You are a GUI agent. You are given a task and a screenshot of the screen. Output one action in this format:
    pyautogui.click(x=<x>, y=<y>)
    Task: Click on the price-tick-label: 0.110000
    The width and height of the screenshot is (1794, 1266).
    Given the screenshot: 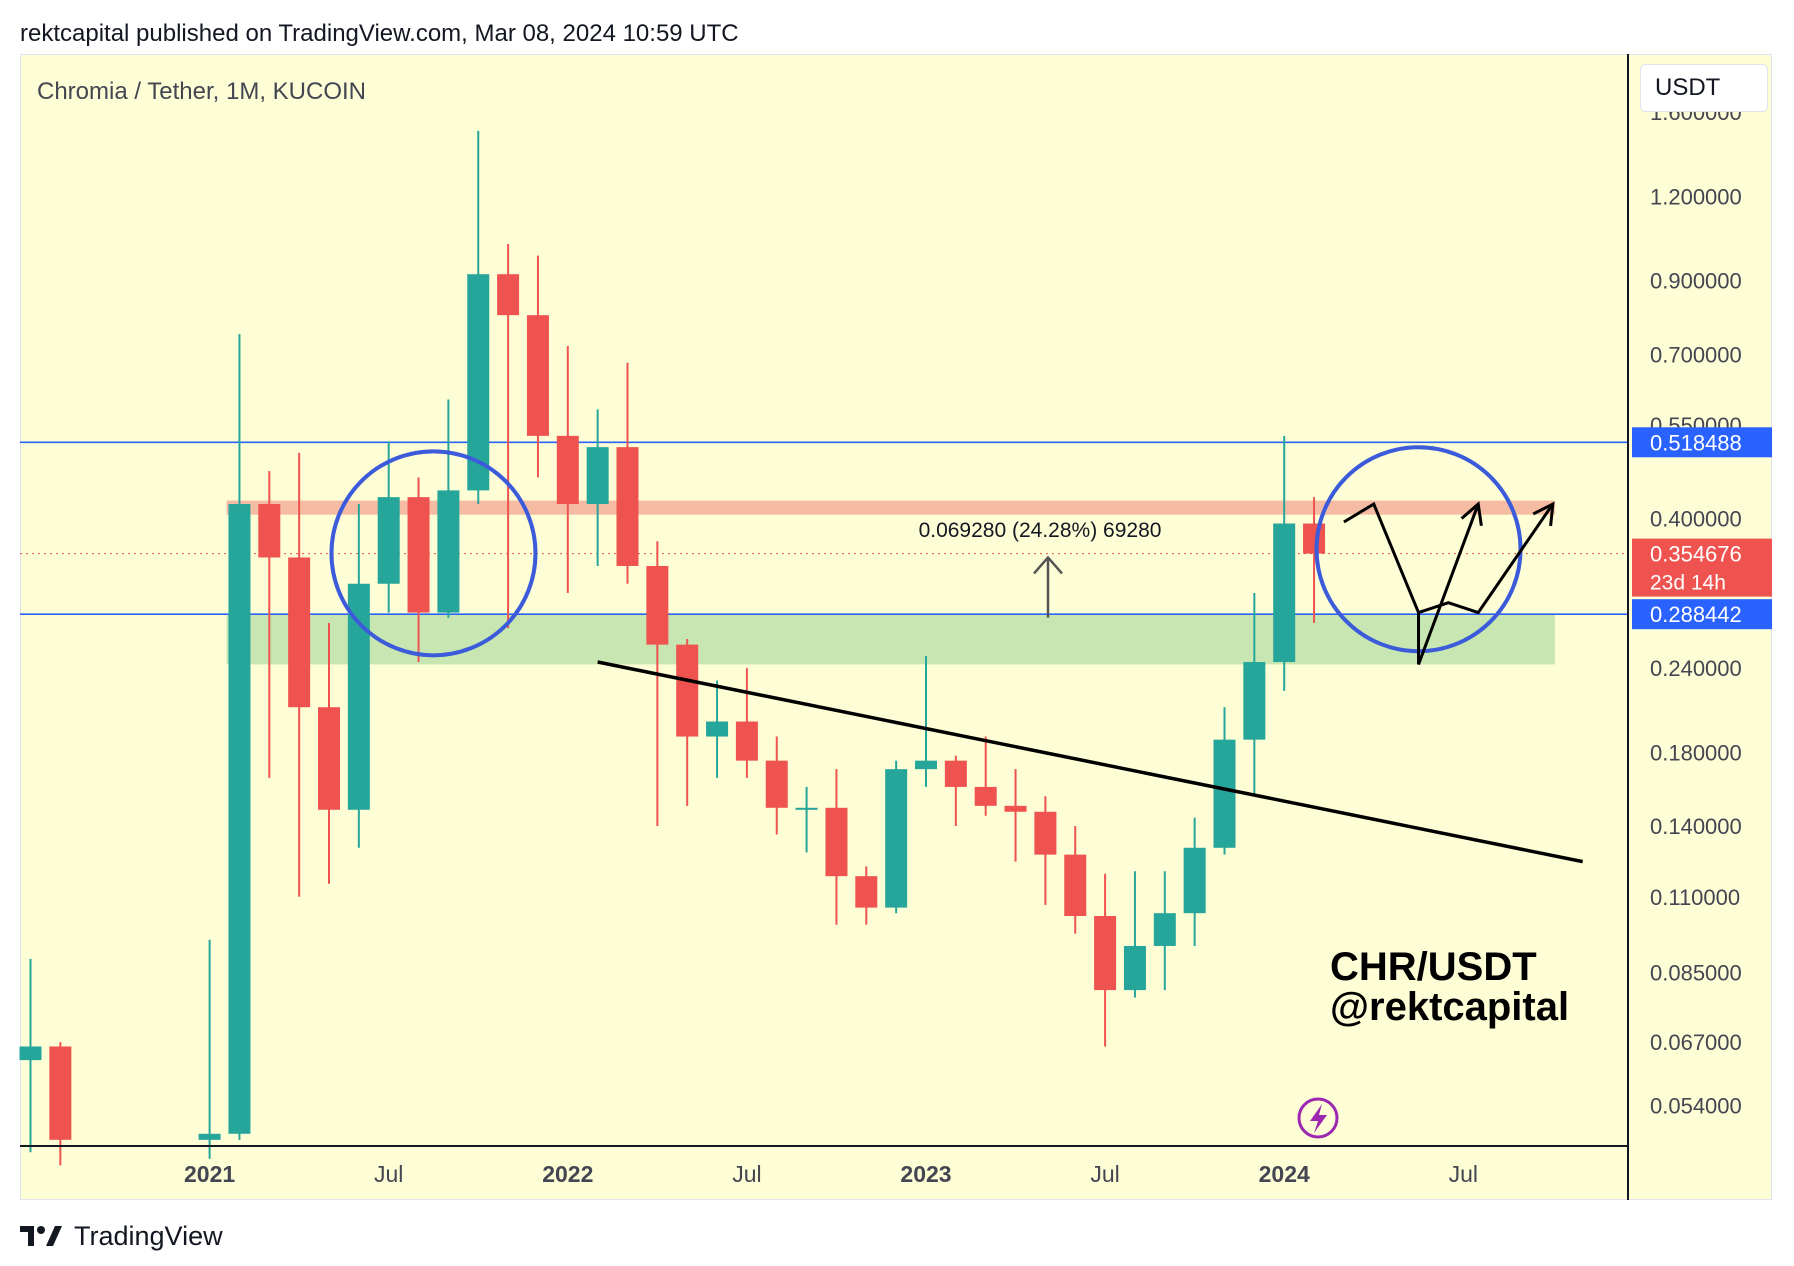 What is the action you would take?
    pyautogui.click(x=1695, y=897)
    